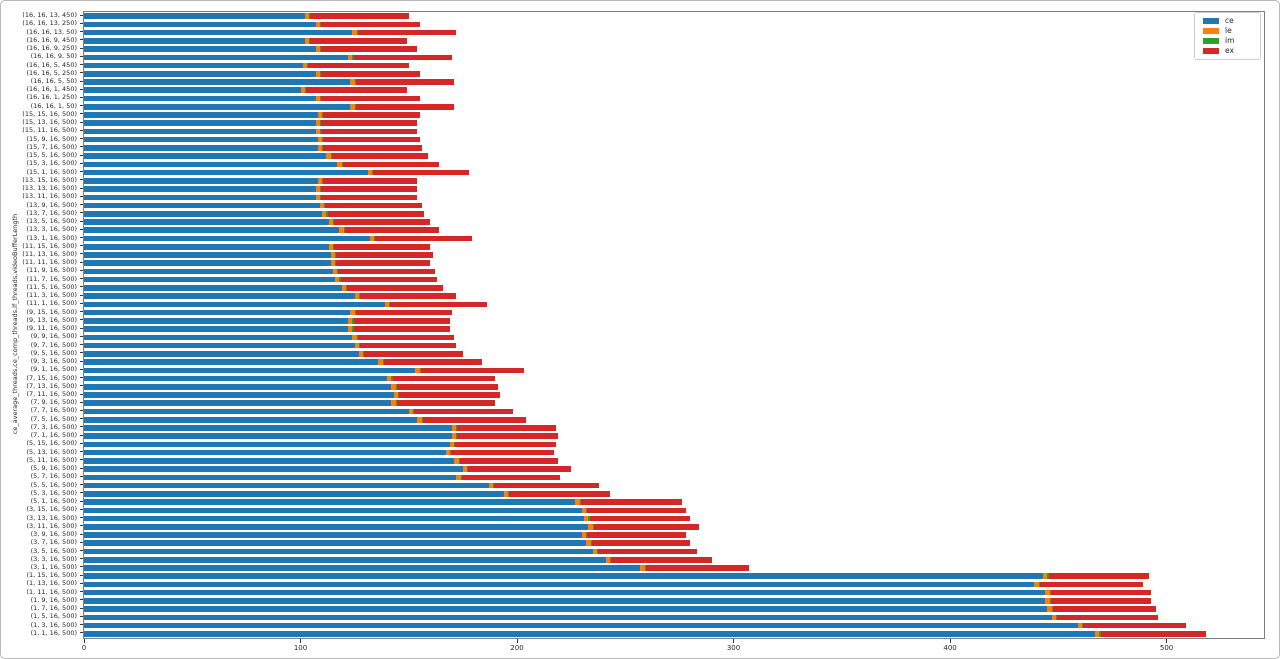 This screenshot has width=1280, height=659. Describe the element at coordinates (51, 163) in the screenshot. I see `y-tick-label: (15, 3, 16, 500)` at that location.